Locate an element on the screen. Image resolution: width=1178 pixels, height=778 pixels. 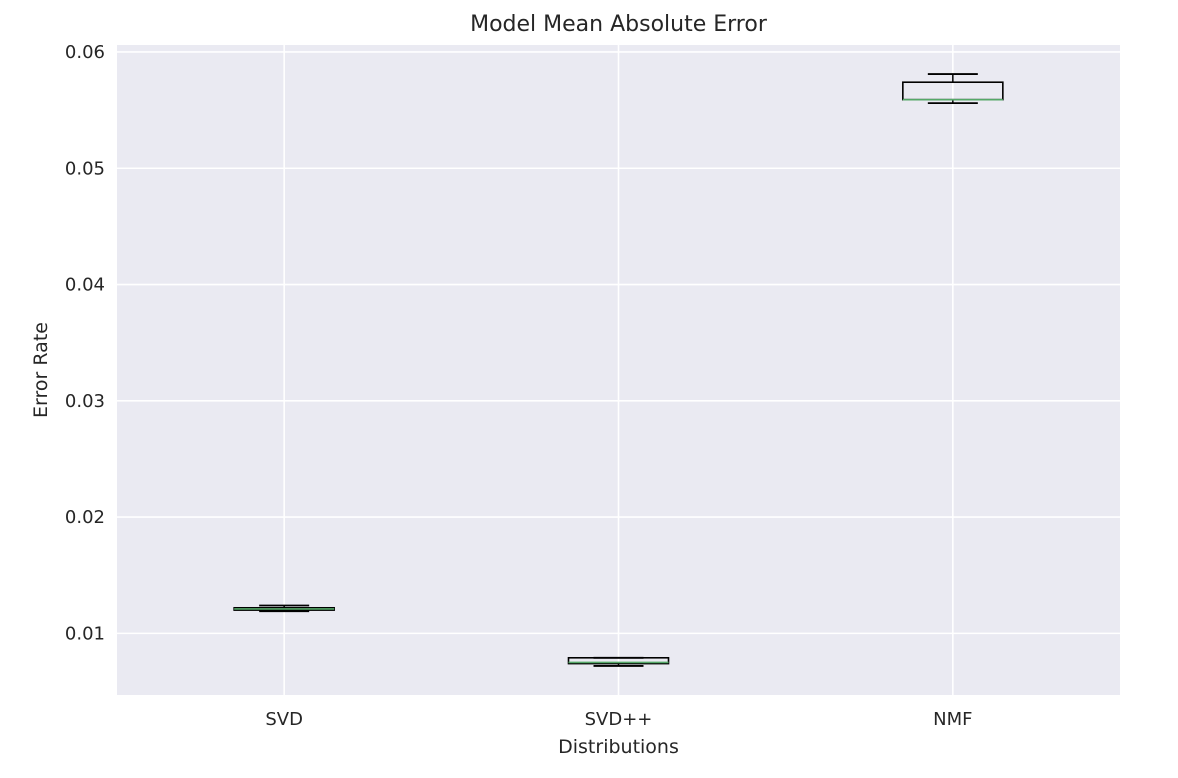
y-tick-label: 0.04 is located at coordinates (85, 285).